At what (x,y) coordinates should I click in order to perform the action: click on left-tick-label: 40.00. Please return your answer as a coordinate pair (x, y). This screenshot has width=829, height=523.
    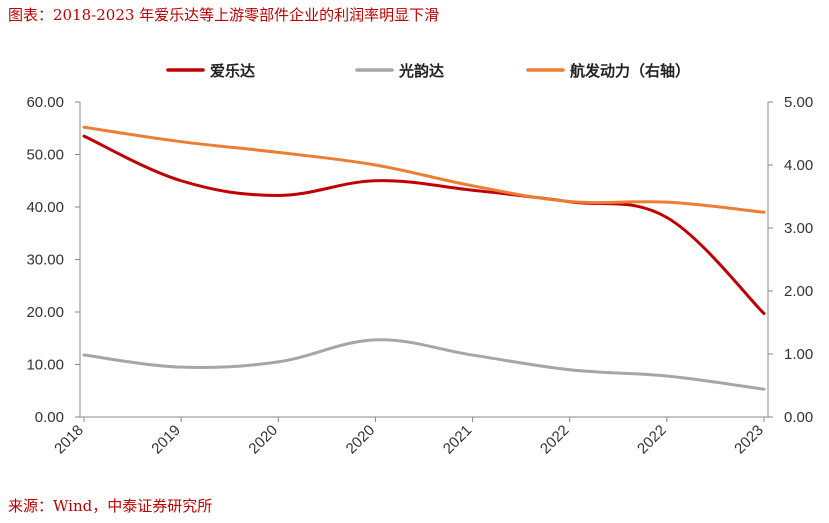
    Looking at the image, I should click on (45, 207).